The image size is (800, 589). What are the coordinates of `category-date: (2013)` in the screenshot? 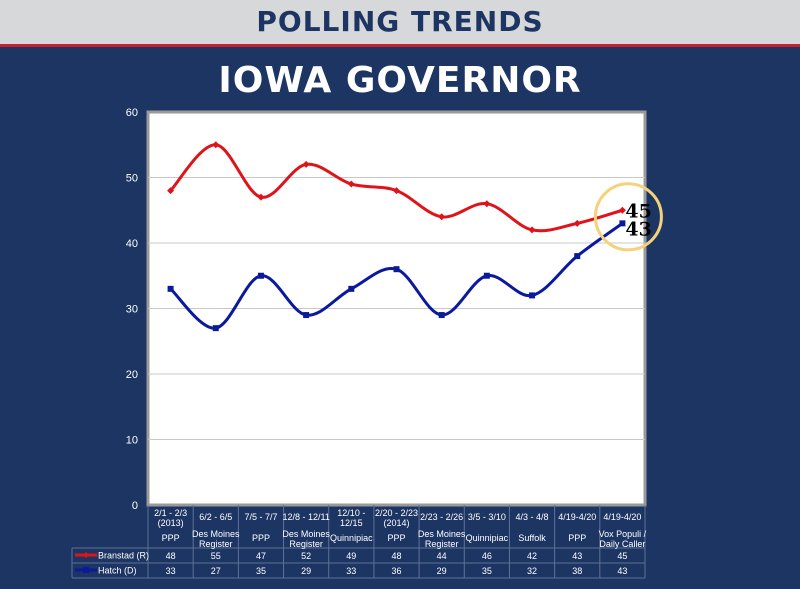 It's located at (171, 523).